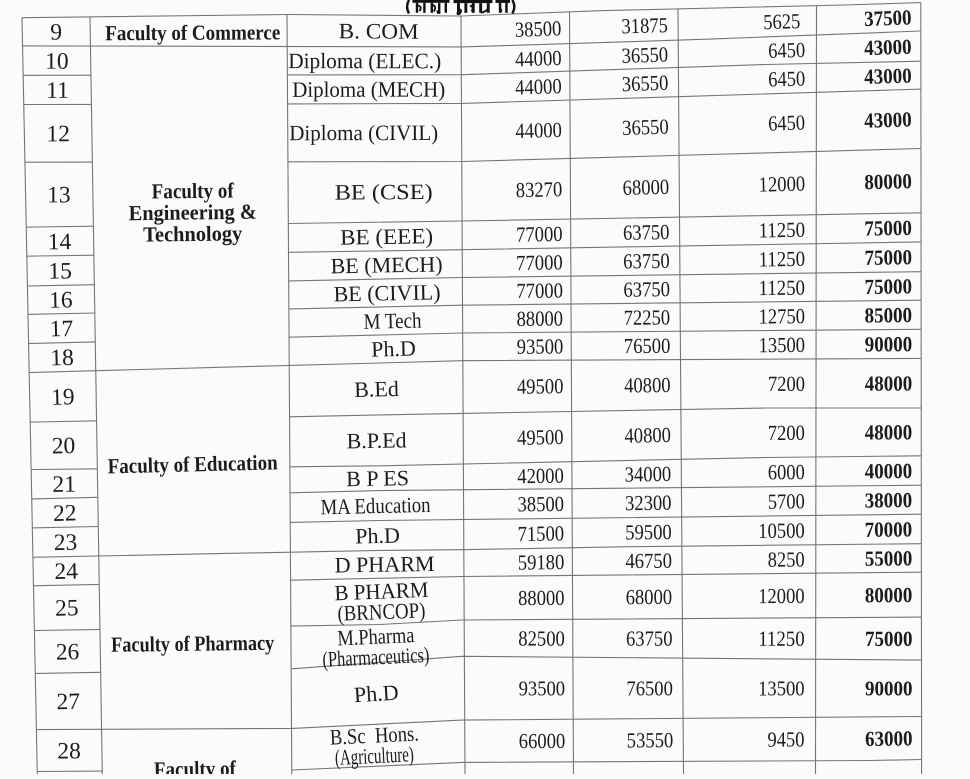  Describe the element at coordinates (381, 591) in the screenshot. I see `svg-text: B PHARM` at that location.